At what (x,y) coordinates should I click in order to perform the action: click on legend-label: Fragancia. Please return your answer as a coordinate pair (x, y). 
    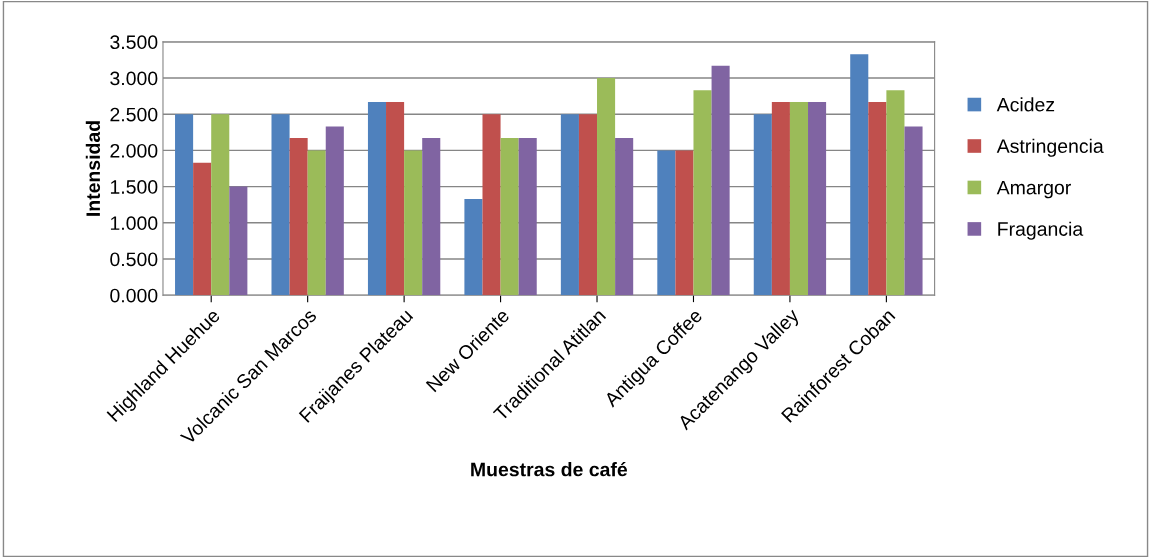
    Looking at the image, I should click on (1041, 230).